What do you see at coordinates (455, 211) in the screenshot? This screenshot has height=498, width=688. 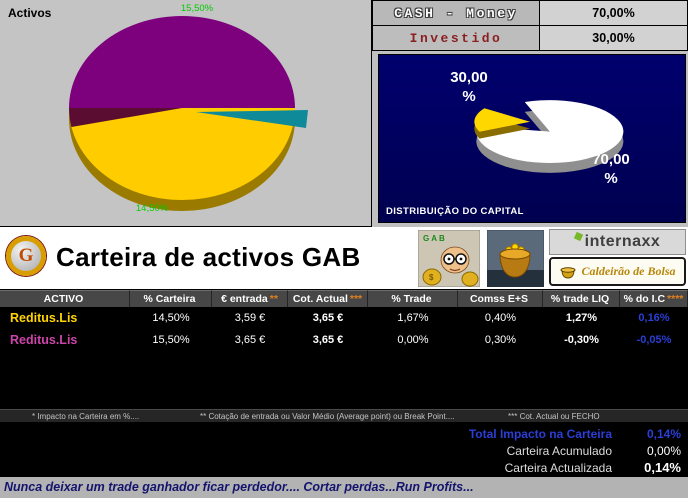 I see `capital-panel-caption: DISTRIBUIÇÃO DO CAPITAL` at bounding box center [455, 211].